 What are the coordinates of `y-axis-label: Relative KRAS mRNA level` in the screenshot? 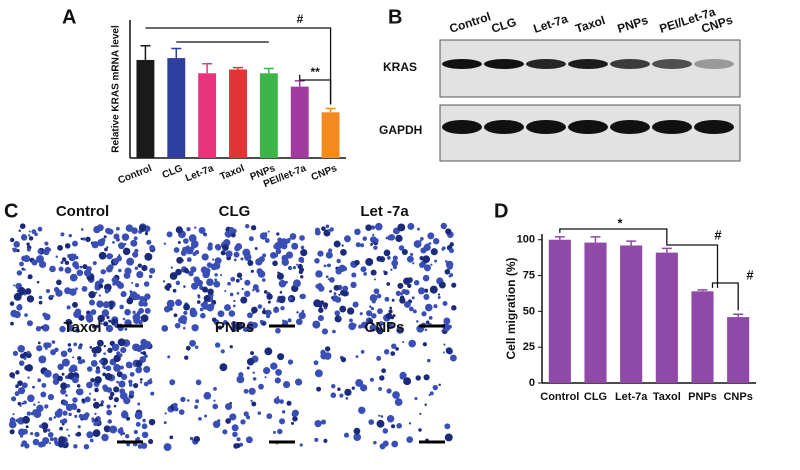 It's located at (116, 89).